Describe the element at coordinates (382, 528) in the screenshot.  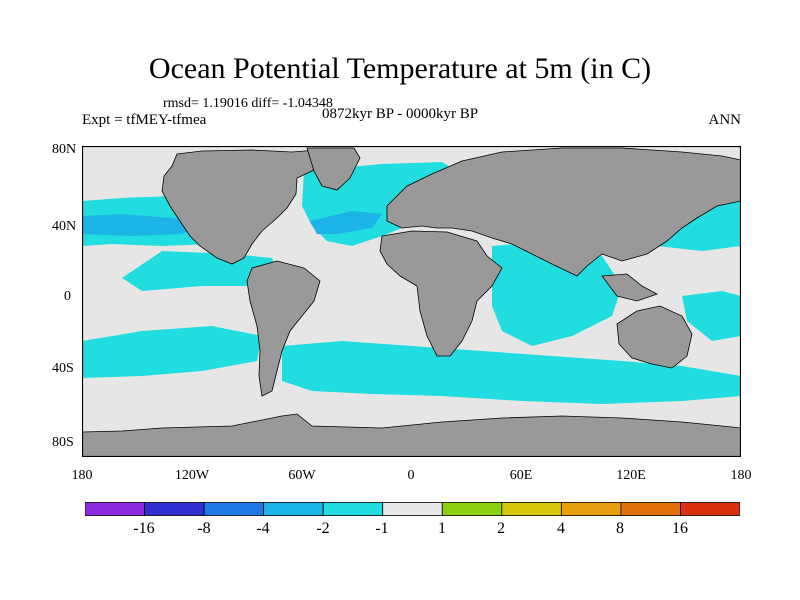
I see `colorbar-label-5: -1` at that location.